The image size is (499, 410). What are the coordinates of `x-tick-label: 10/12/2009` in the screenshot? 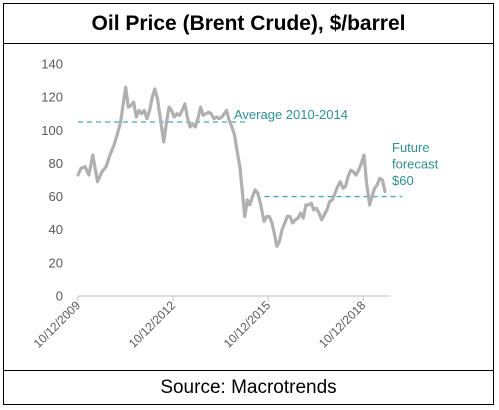 It's located at (57, 324).